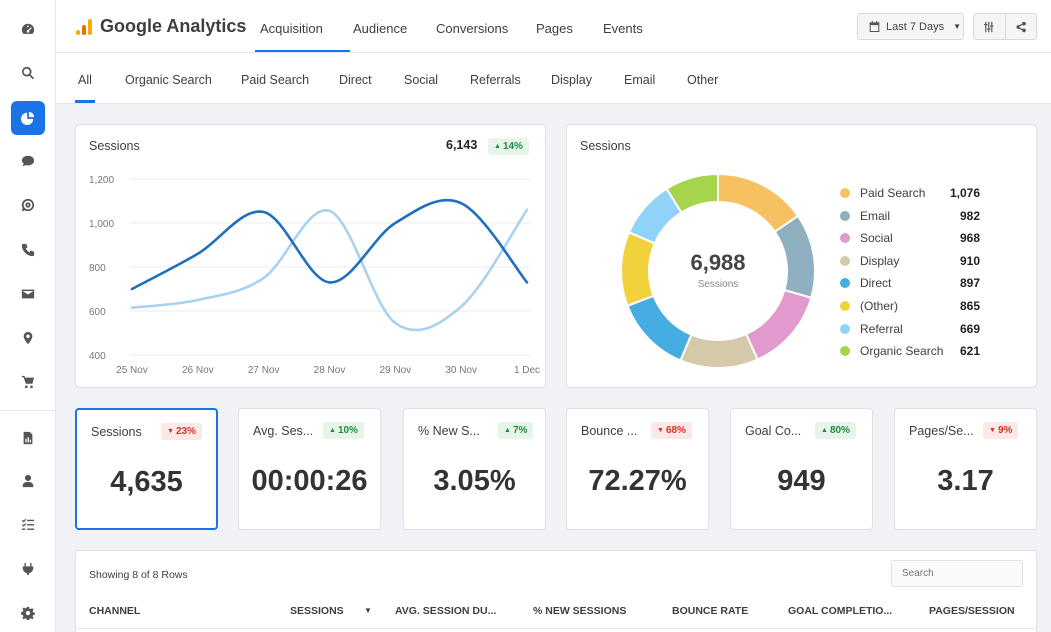 The width and height of the screenshot is (1051, 632). What do you see at coordinates (28, 118) in the screenshot?
I see `pie-chart-icon` at bounding box center [28, 118].